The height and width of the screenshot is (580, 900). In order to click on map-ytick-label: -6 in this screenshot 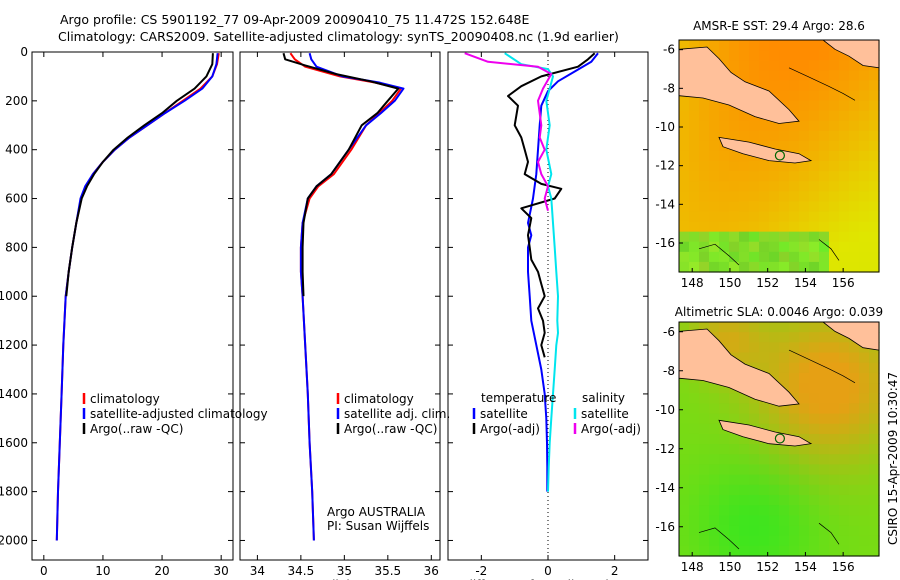, I will do `click(669, 50)`.